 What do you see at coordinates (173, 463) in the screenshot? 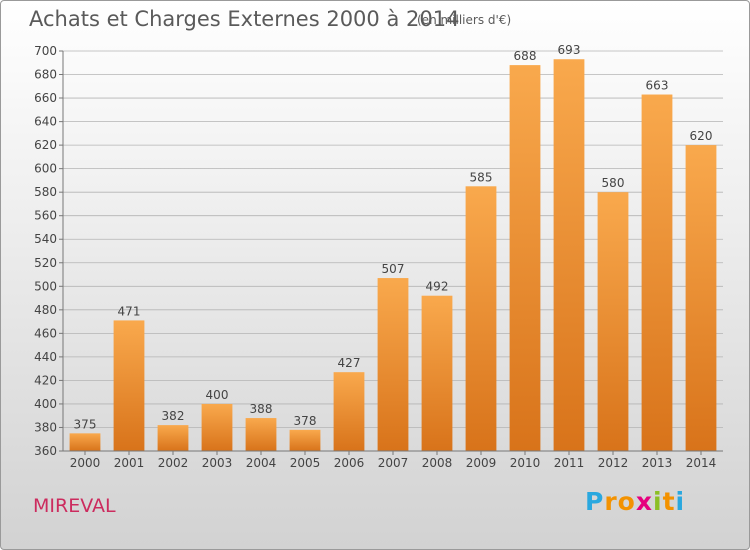
I see `x-tick-label: 2002` at bounding box center [173, 463].